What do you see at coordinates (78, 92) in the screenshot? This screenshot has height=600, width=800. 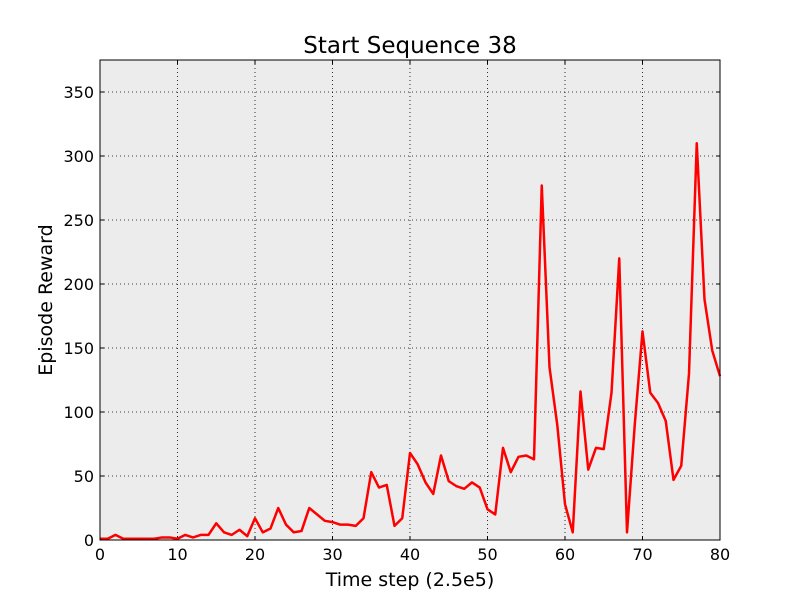 I see `y-tick-label: 350` at bounding box center [78, 92].